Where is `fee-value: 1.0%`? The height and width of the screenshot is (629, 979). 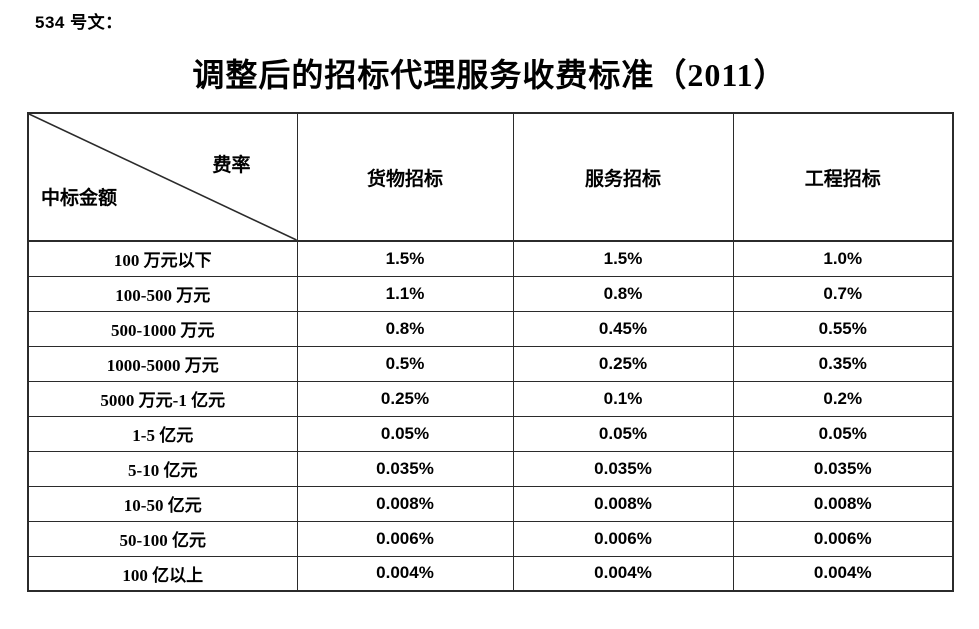
fee-value: 1.0% is located at coordinates (843, 258).